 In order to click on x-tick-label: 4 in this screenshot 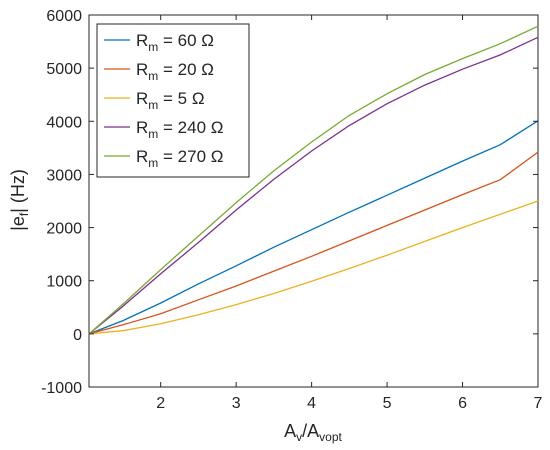, I will do `click(311, 403)`.